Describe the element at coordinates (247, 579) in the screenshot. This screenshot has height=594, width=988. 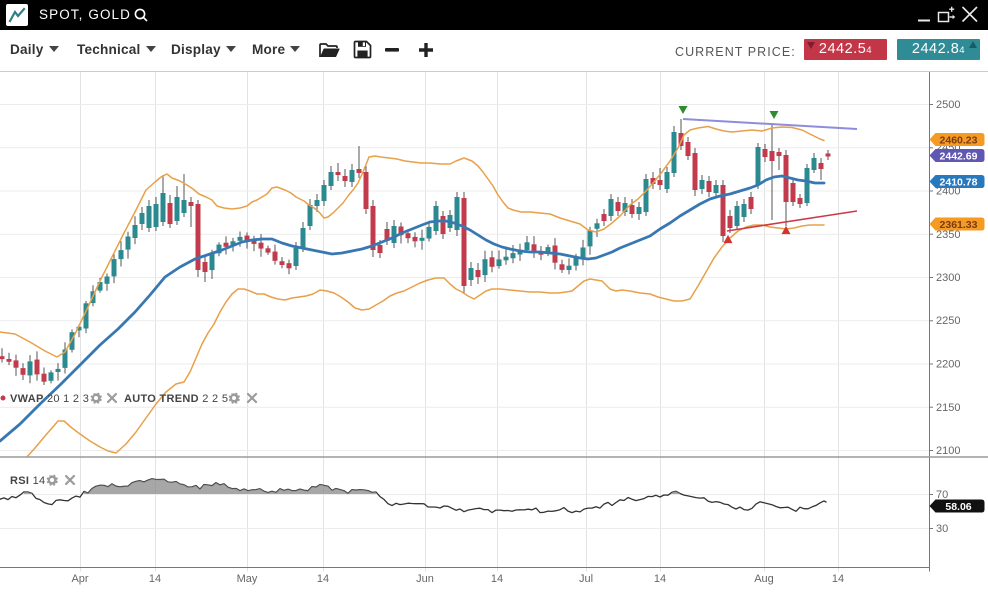
I see `svg-text: May` at that location.